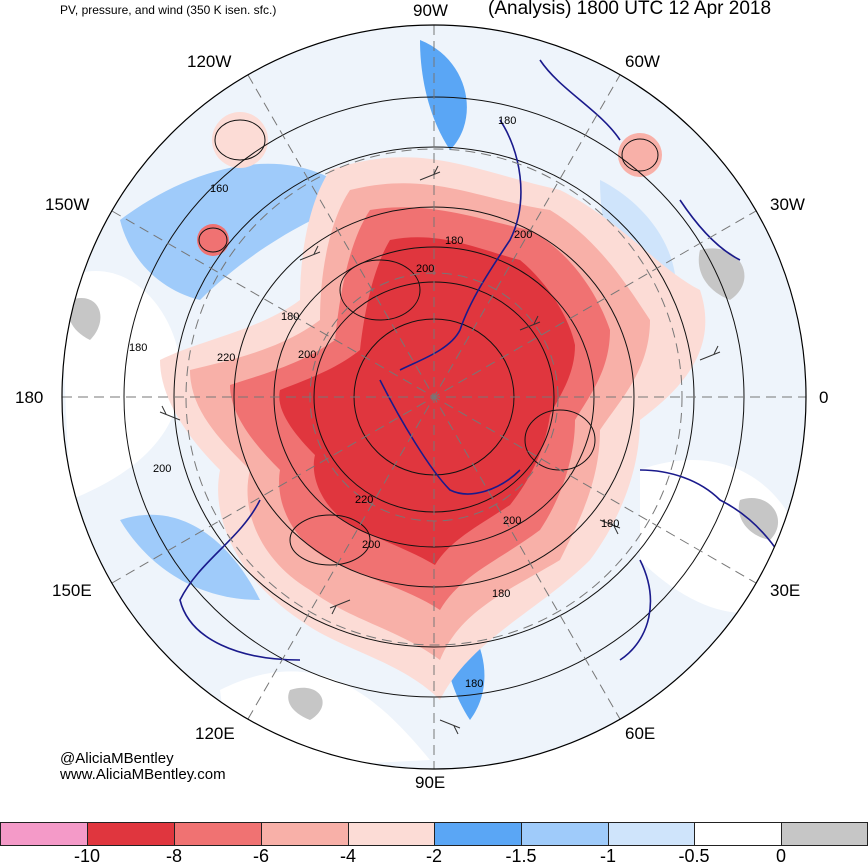 This screenshot has width=868, height=867. Describe the element at coordinates (240, 231) in the screenshot. I see `pv-blue-band-west` at that location.